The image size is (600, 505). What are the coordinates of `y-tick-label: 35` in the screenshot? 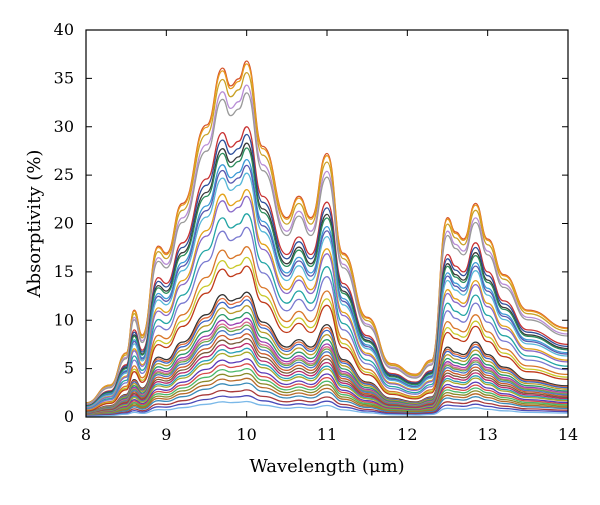 It's located at (64, 77).